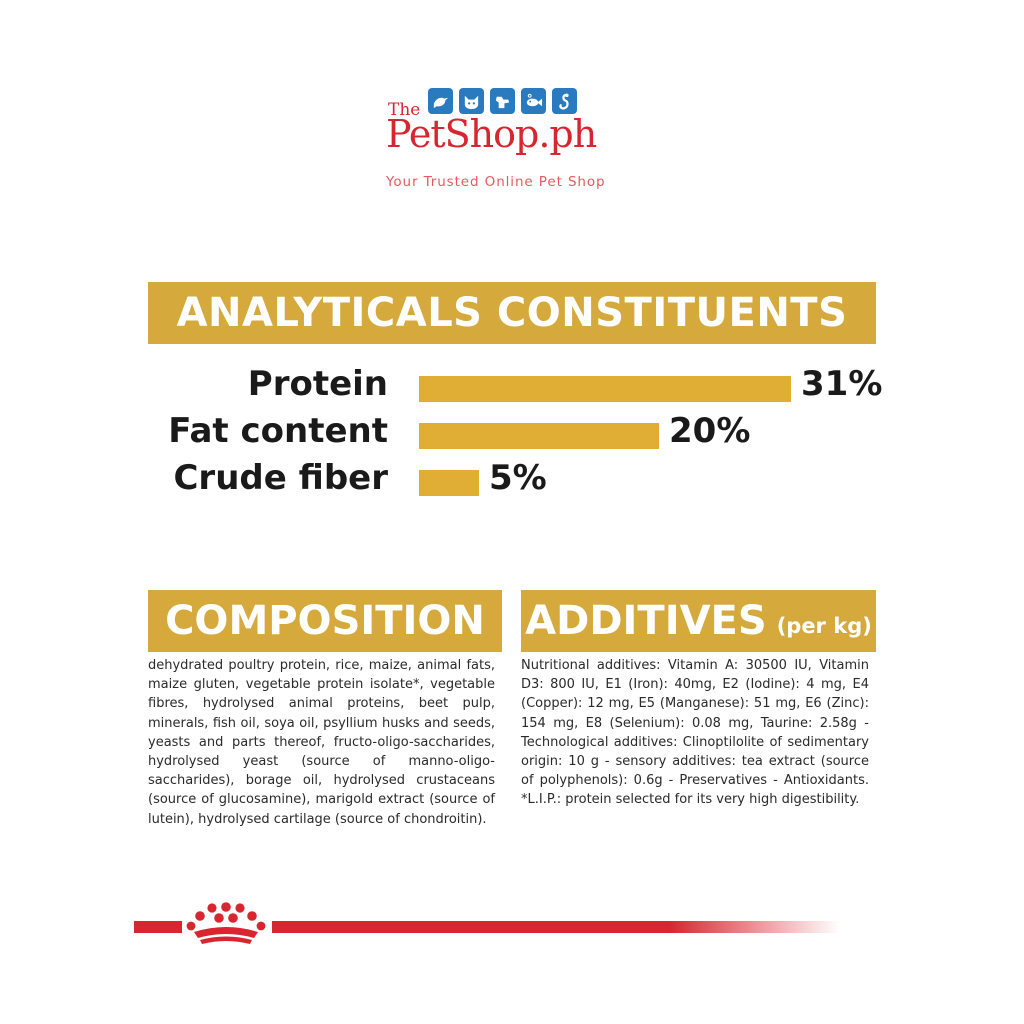 The image size is (1024, 1024). Describe the element at coordinates (158, 927) in the screenshot. I see `footer-line-left` at that location.